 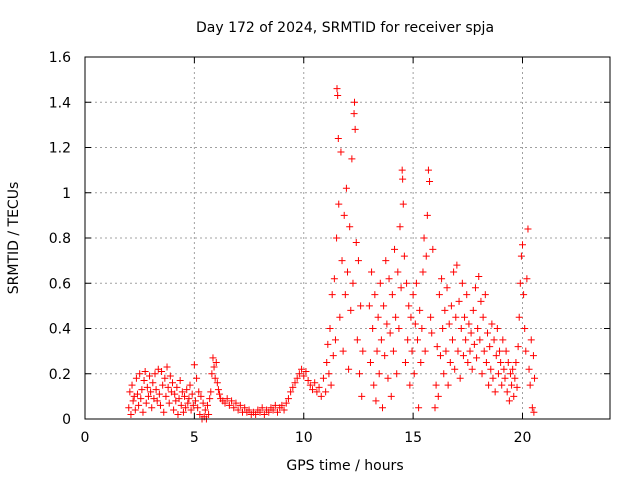 I want to click on x-tick-label: 5, so click(x=194, y=438).